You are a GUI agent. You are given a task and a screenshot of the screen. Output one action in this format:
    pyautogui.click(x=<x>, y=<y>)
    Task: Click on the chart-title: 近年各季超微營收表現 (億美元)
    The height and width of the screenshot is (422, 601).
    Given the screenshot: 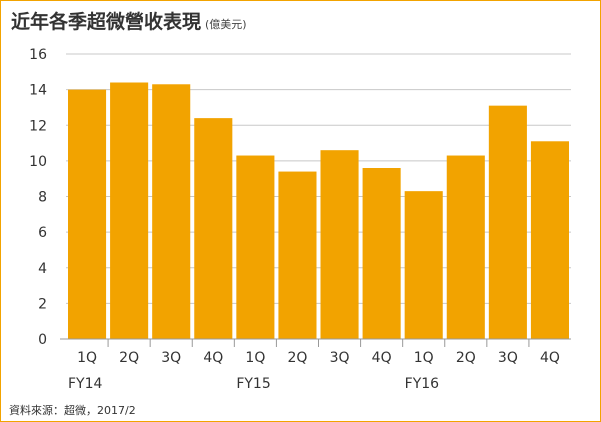 What is the action you would take?
    pyautogui.click(x=129, y=20)
    